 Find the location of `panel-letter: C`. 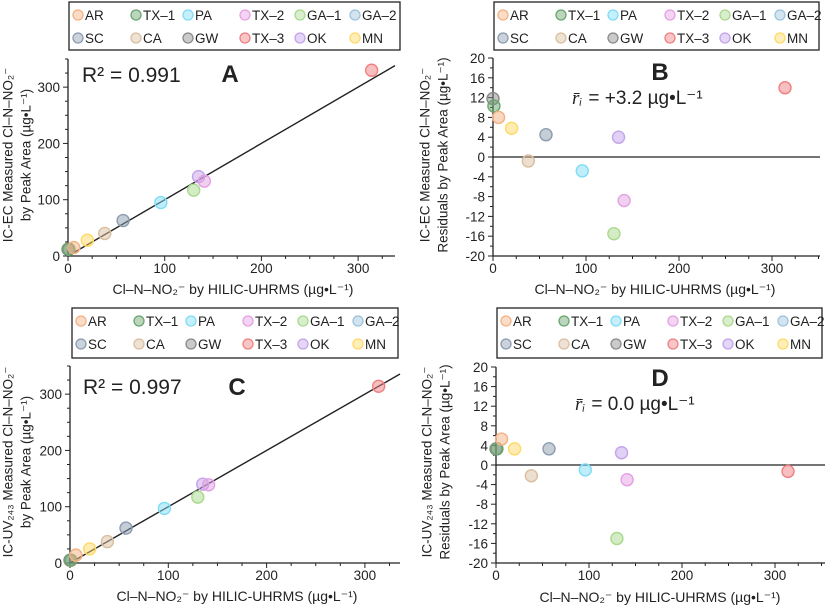

panel-letter: C is located at coordinates (236, 387).